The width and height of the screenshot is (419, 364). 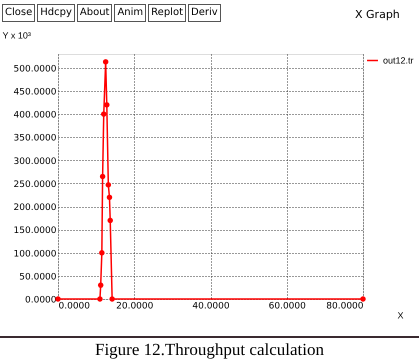 What do you see at coordinates (35, 69) in the screenshot?
I see `y-tick-label: 500.0000` at bounding box center [35, 69].